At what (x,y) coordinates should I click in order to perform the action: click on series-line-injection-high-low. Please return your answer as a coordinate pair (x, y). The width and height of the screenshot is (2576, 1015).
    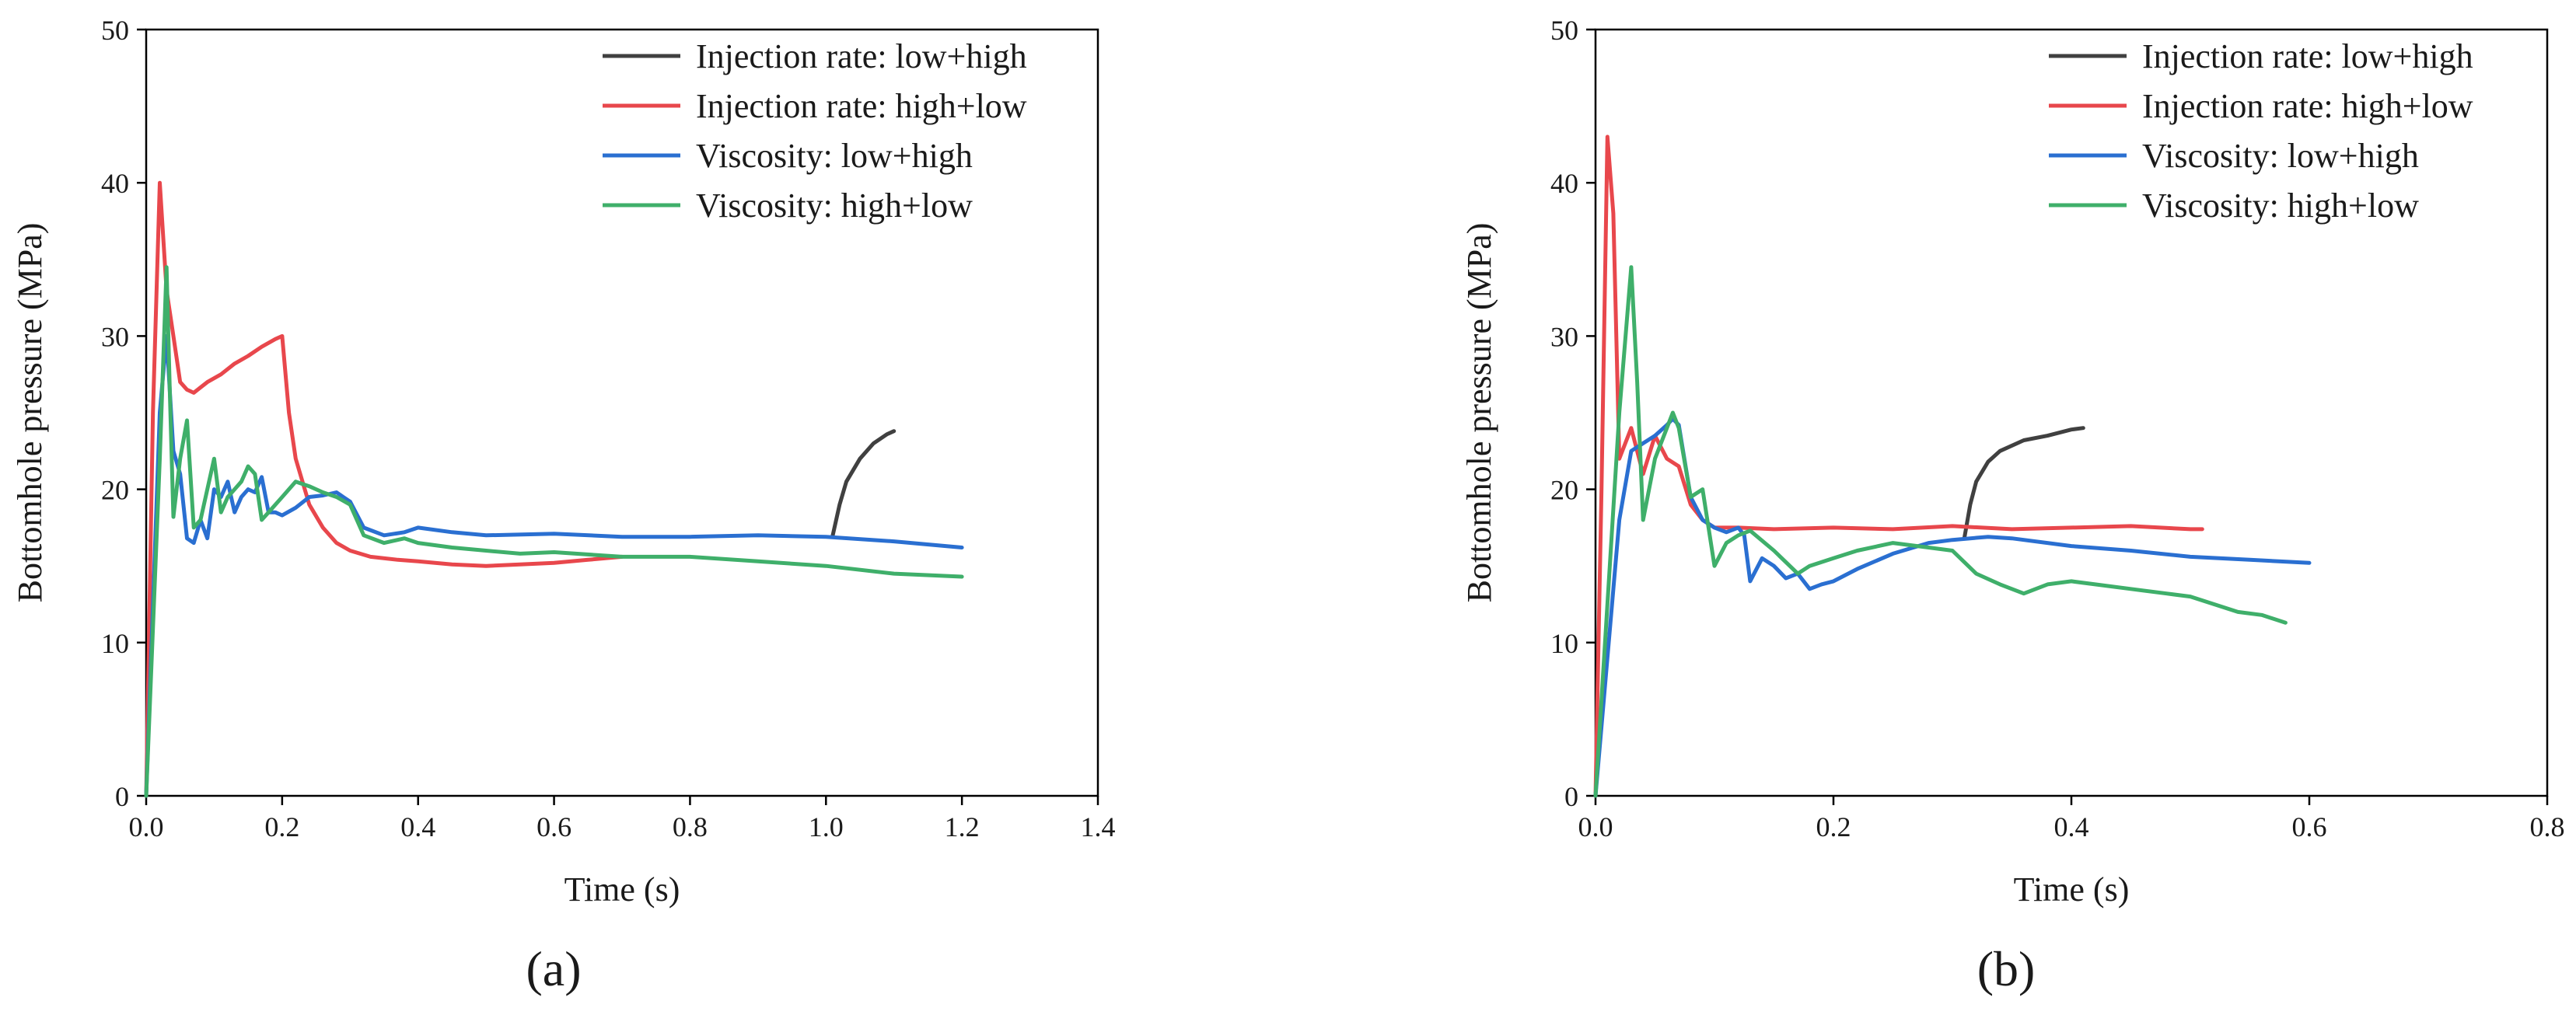
    Looking at the image, I should click on (384, 489).